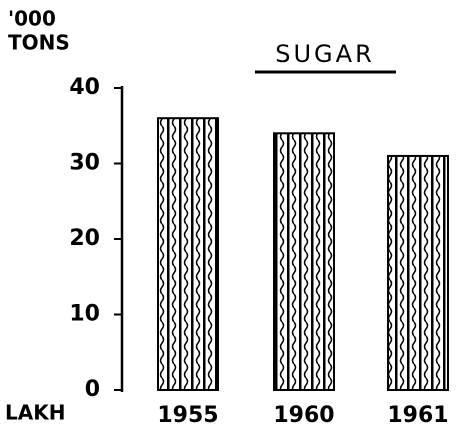 This screenshot has width=461, height=438. What do you see at coordinates (84, 238) in the screenshot?
I see `y-tick-label: 20` at bounding box center [84, 238].